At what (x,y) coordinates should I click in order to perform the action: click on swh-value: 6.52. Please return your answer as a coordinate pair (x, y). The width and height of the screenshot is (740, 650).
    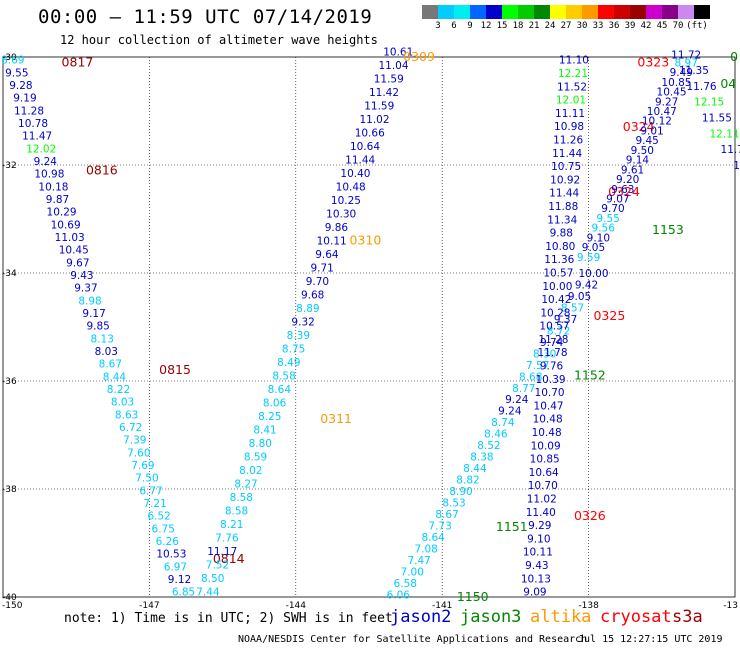
    Looking at the image, I should click on (158, 517).